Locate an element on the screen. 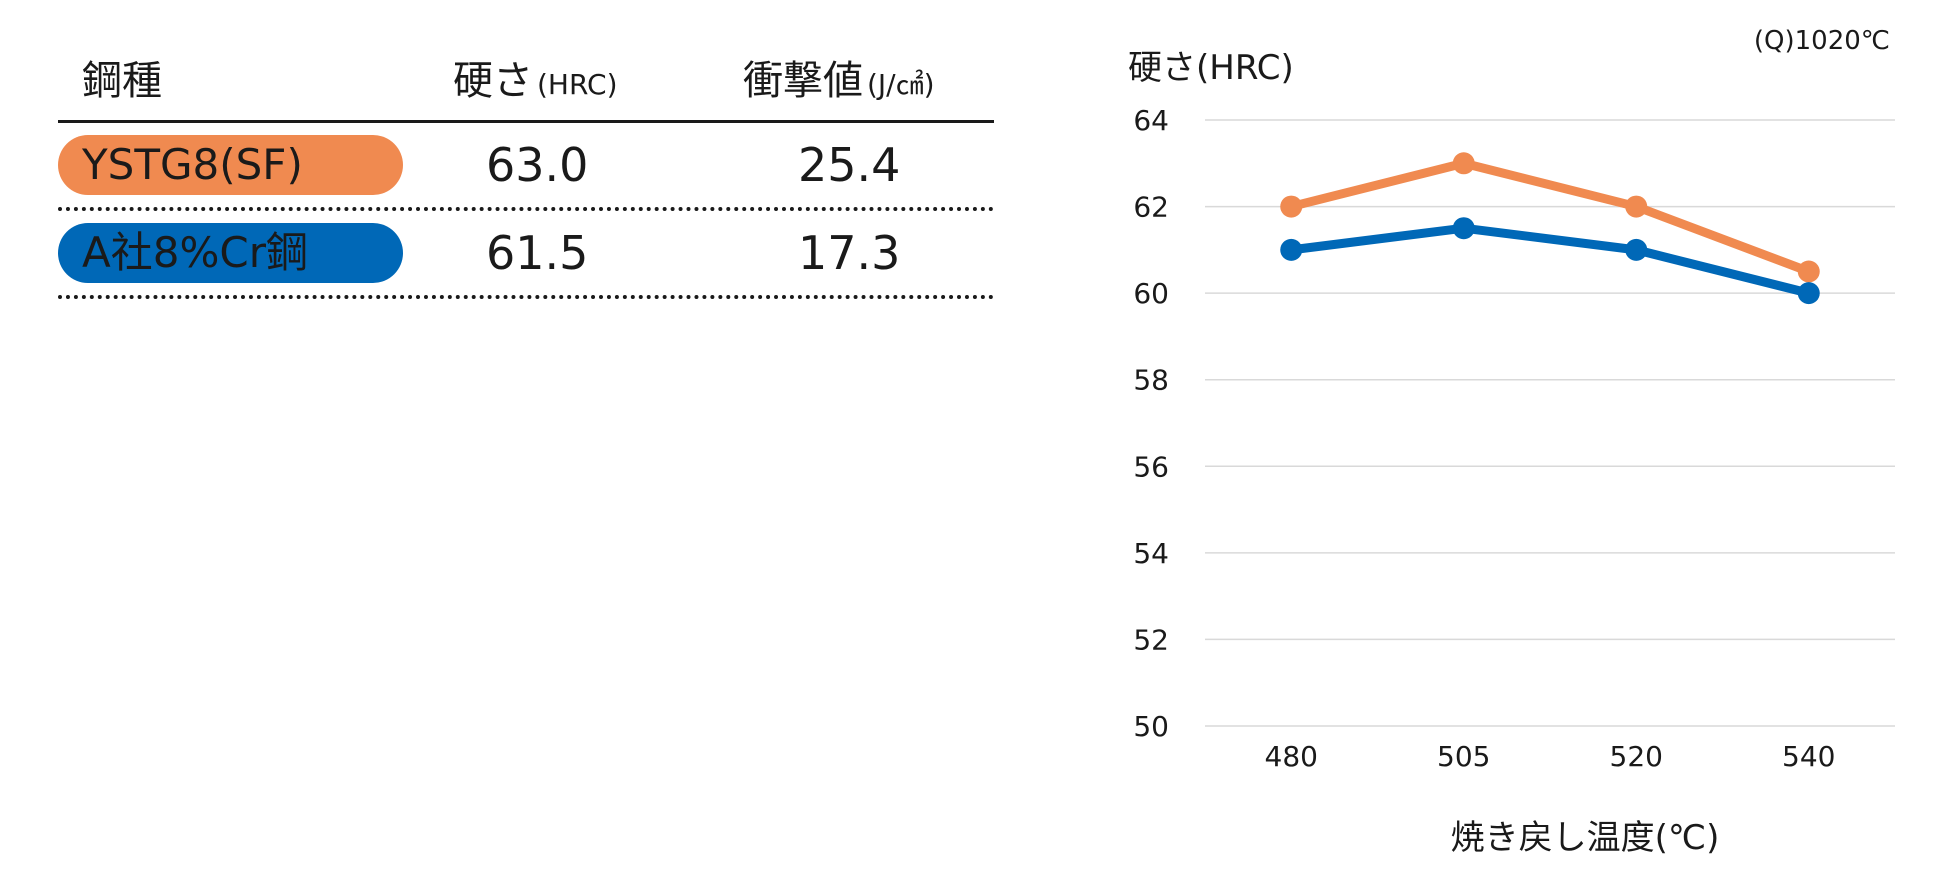  quench-note: (Q)1020℃ is located at coordinates (1821, 41).